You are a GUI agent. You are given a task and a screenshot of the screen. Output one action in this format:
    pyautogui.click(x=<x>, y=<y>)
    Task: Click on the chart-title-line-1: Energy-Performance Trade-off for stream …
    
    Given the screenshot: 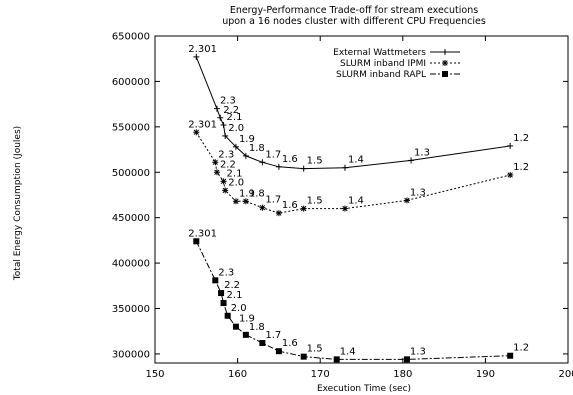 What is the action you would take?
    pyautogui.click(x=354, y=10)
    